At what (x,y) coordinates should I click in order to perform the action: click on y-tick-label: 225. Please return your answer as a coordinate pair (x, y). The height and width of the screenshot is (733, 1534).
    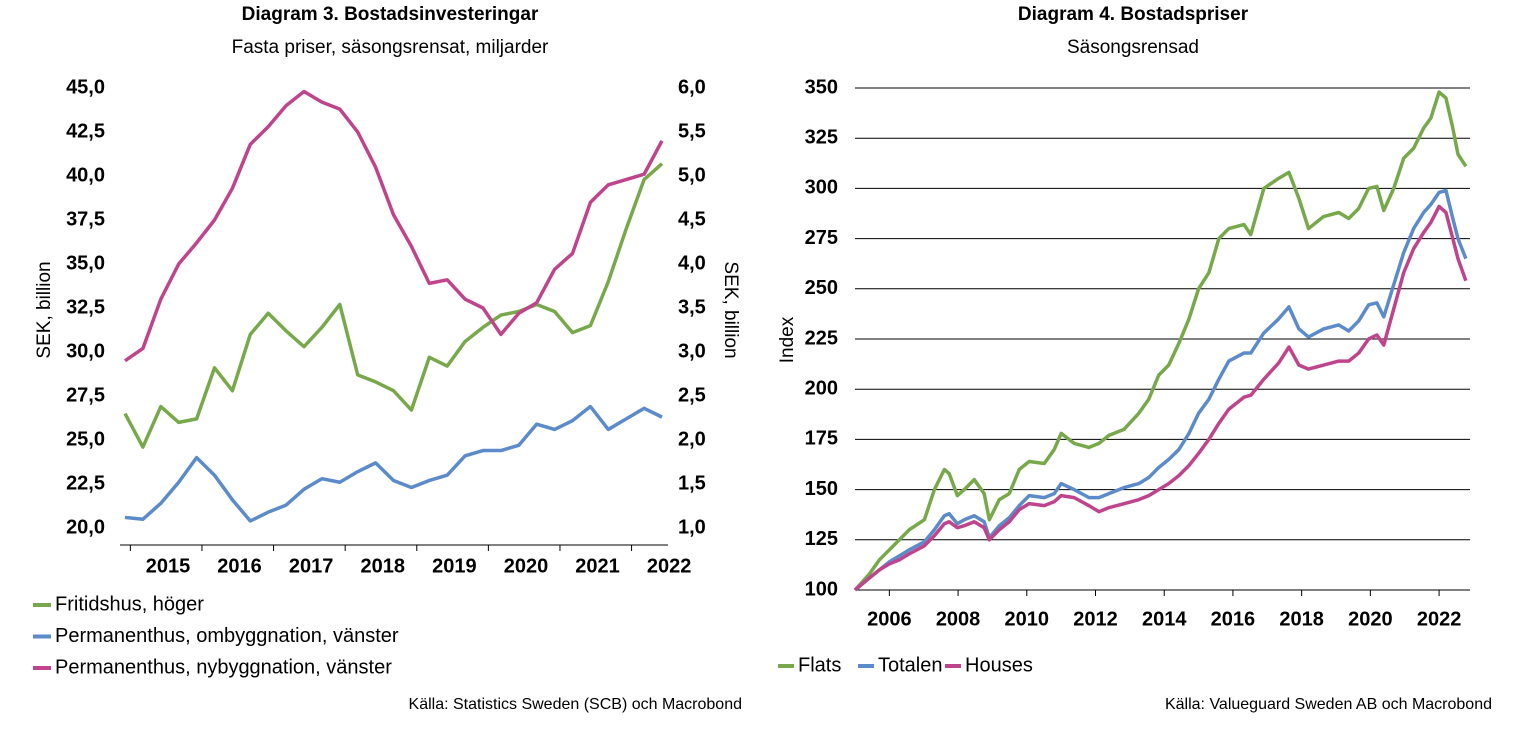
    Looking at the image, I should click on (821, 338).